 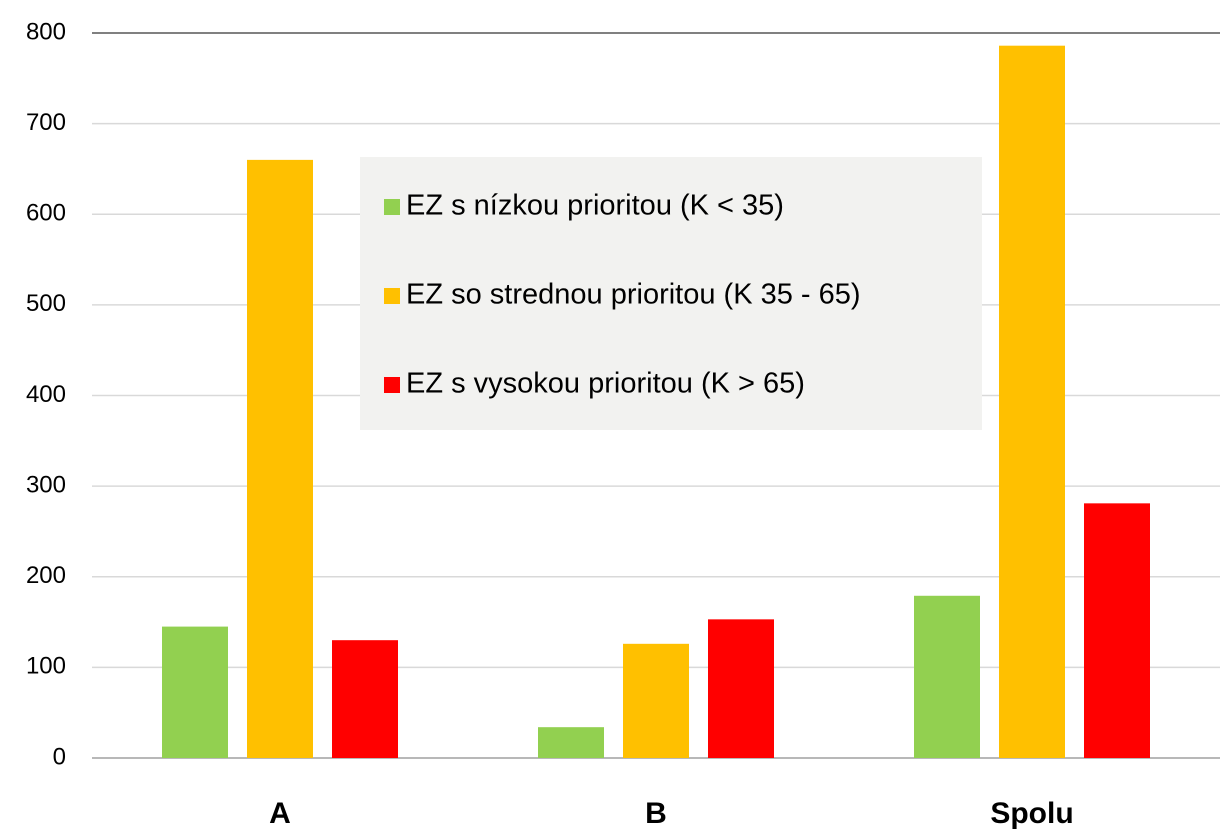 I want to click on y-tick-label: 800, so click(x=46, y=31).